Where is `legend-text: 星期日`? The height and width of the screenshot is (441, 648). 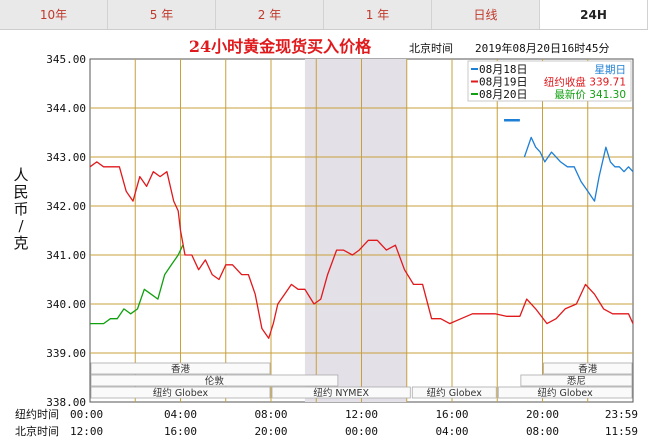
legend-text: 星期日 is located at coordinates (611, 70).